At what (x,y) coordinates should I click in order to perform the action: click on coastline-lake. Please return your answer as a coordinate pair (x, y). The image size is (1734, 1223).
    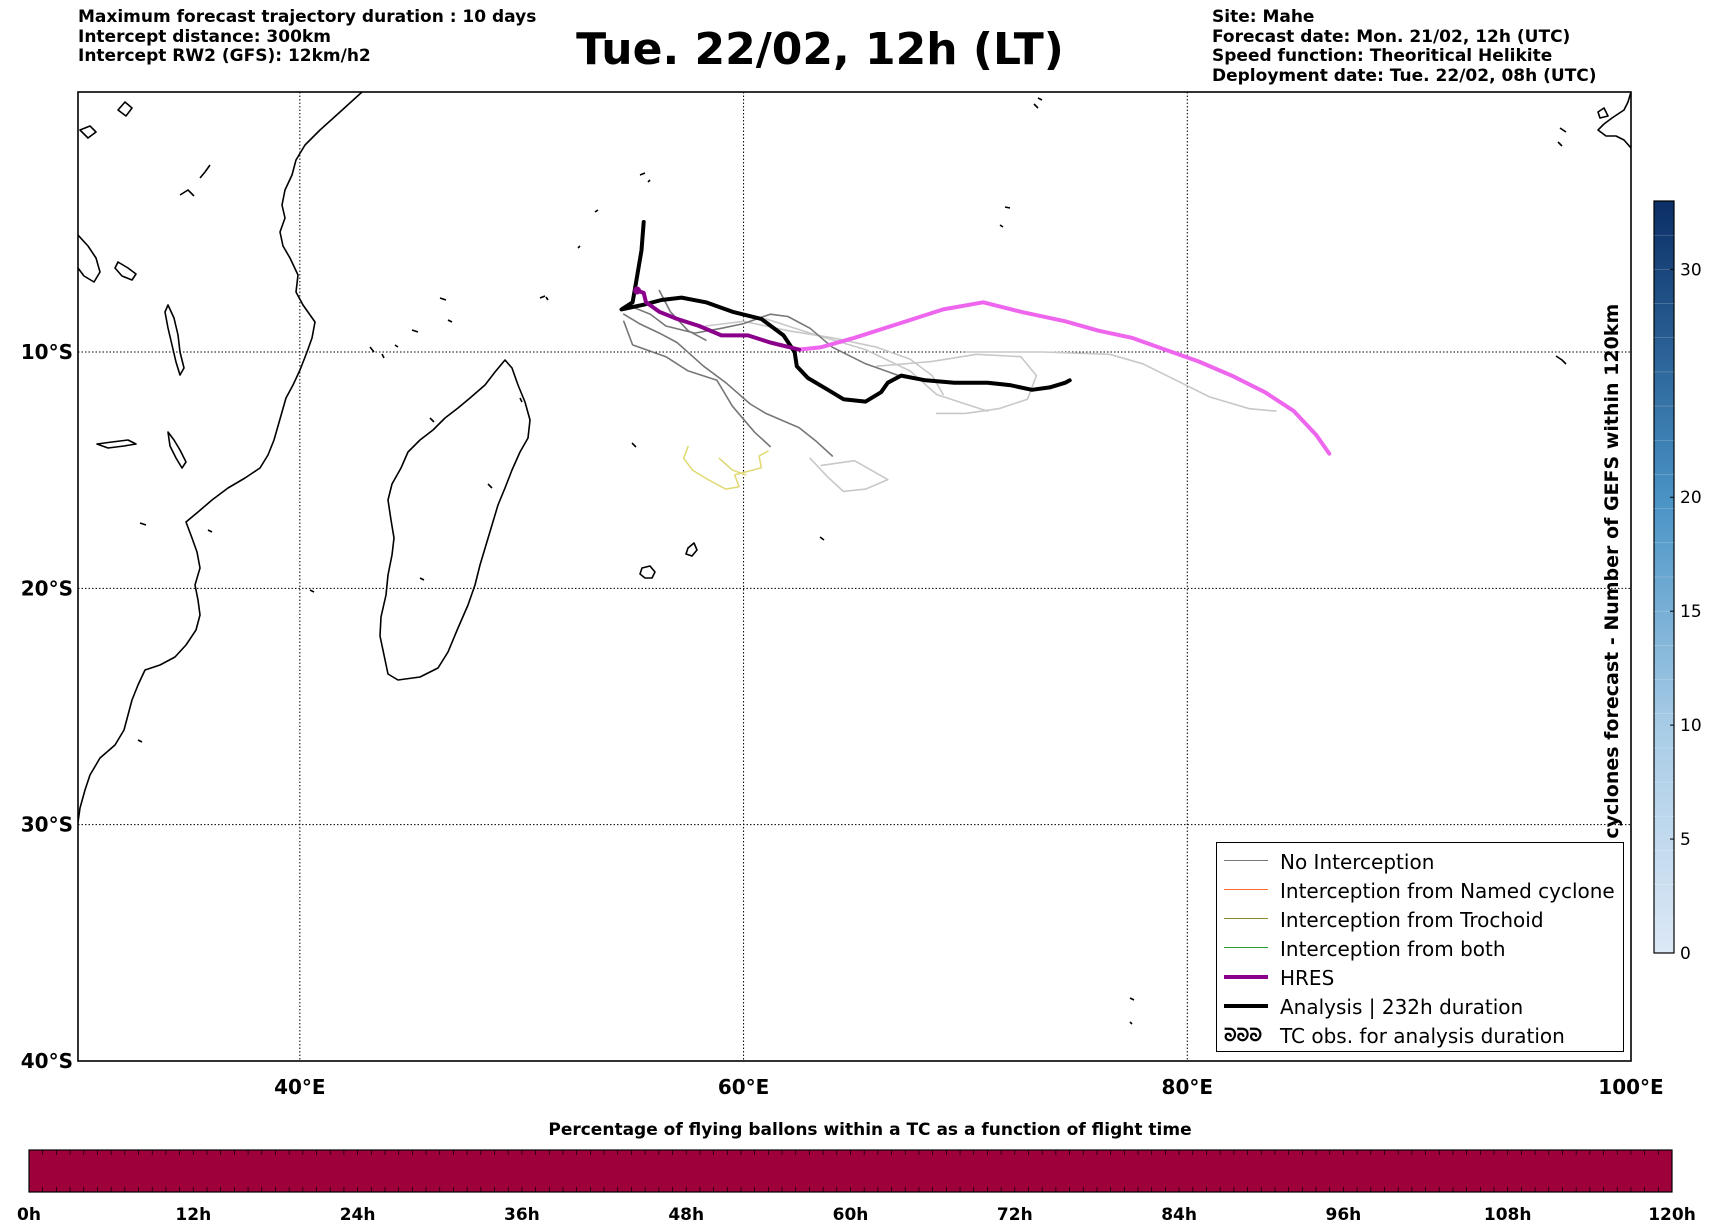
    Looking at the image, I should click on (141, 450).